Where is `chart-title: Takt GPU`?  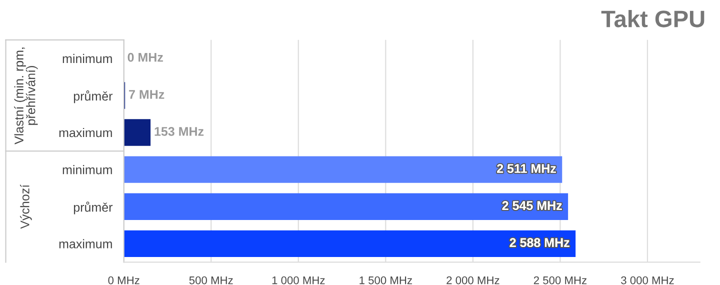
chart-title: Takt GPU is located at coordinates (652, 19).